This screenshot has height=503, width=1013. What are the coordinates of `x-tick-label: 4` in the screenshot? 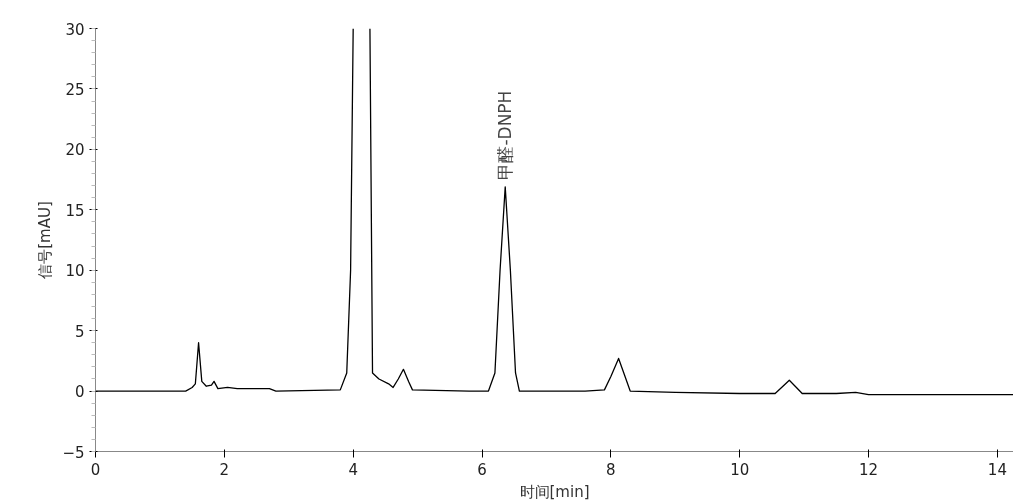 It's located at (353, 469).